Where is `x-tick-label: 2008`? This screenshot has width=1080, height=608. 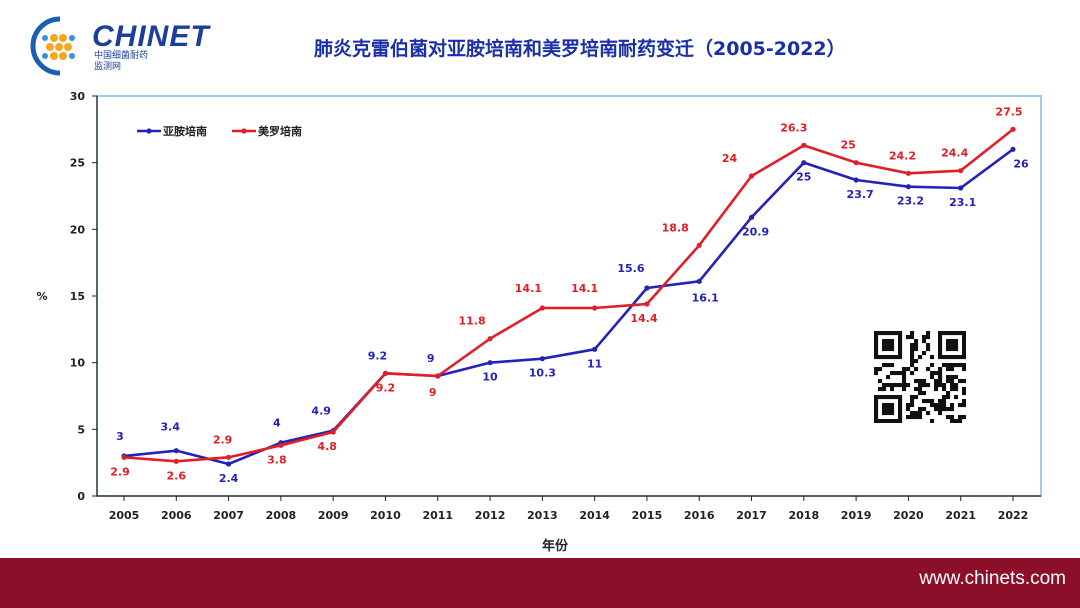 x-tick-label: 2008 is located at coordinates (281, 515).